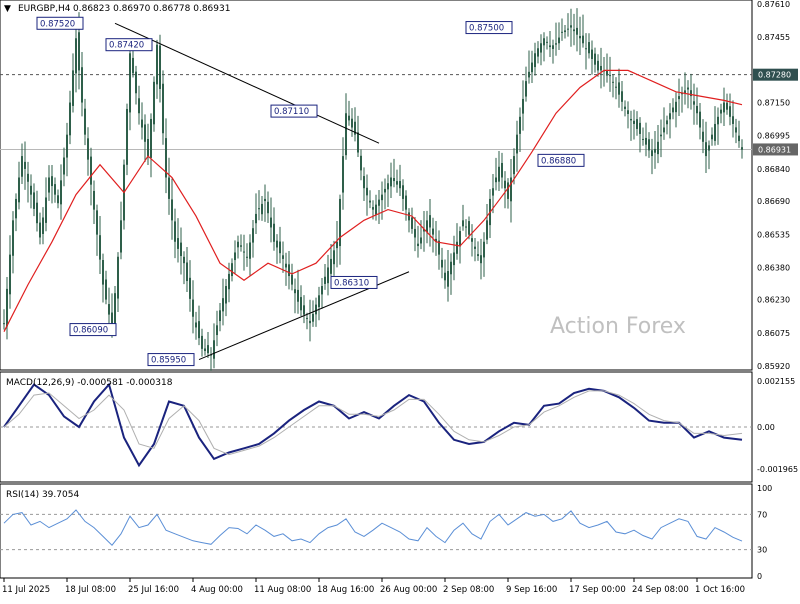  What do you see at coordinates (351, 283) in the screenshot?
I see `price-annotation-label: 0.86310` at bounding box center [351, 283].